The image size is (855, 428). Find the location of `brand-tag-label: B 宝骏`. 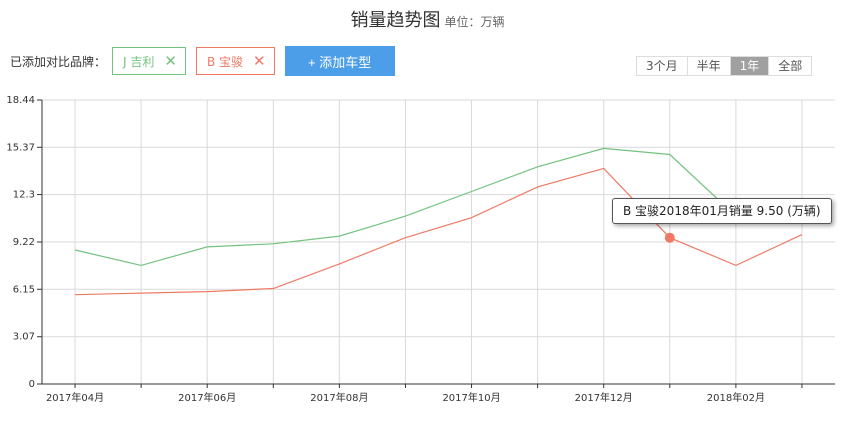

brand-tag-label: B 宝骏 is located at coordinates (225, 61).